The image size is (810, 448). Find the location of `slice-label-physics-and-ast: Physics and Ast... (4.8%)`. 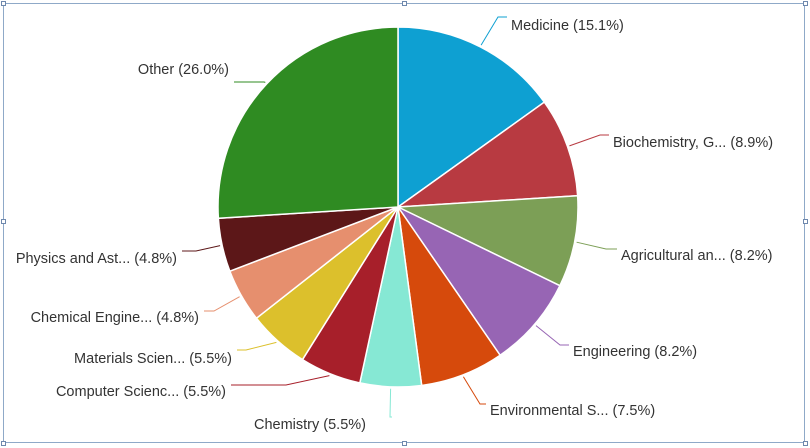

slice-label-physics-and-ast: Physics and Ast... (4.8%) is located at coordinates (96, 259).